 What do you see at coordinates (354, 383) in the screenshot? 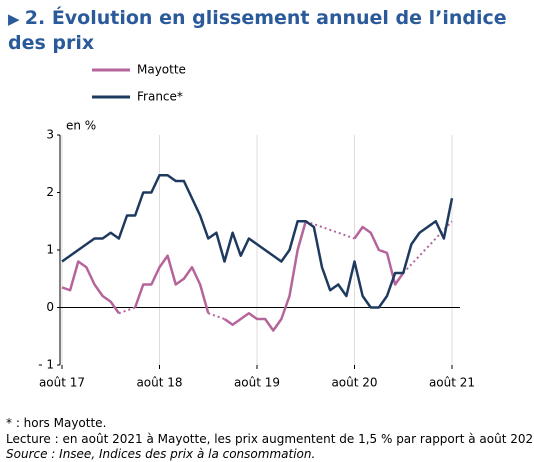
I see `x-tick-label: août 20` at bounding box center [354, 383].